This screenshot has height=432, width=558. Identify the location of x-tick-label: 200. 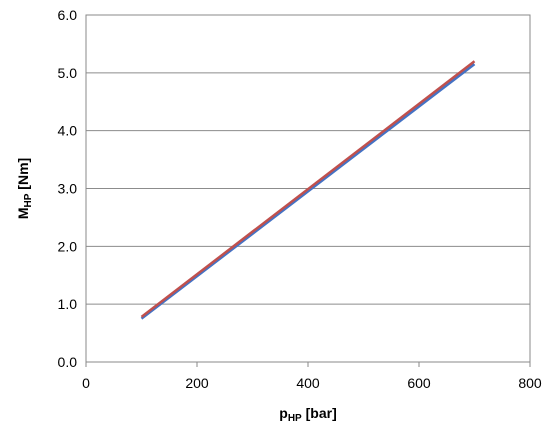
(197, 383).